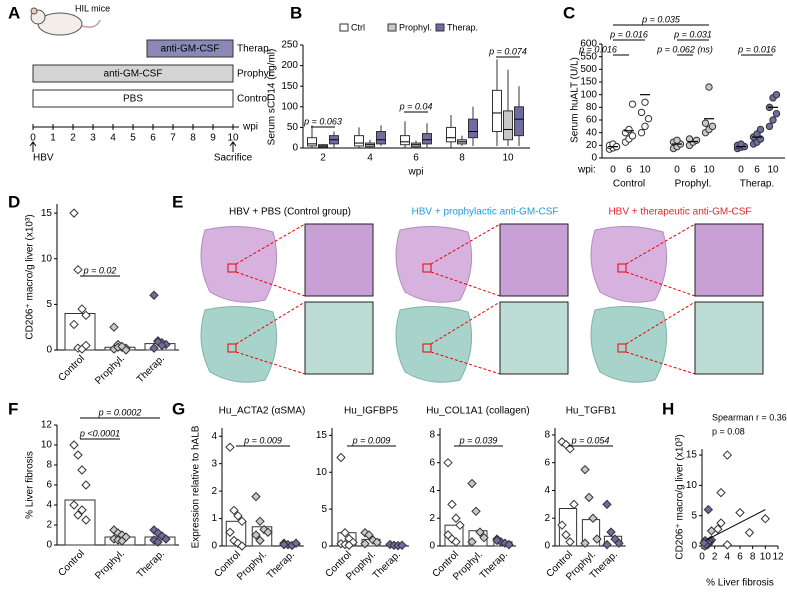 This screenshot has height=595, width=787. I want to click on time-tick-label: 9, so click(213, 138).